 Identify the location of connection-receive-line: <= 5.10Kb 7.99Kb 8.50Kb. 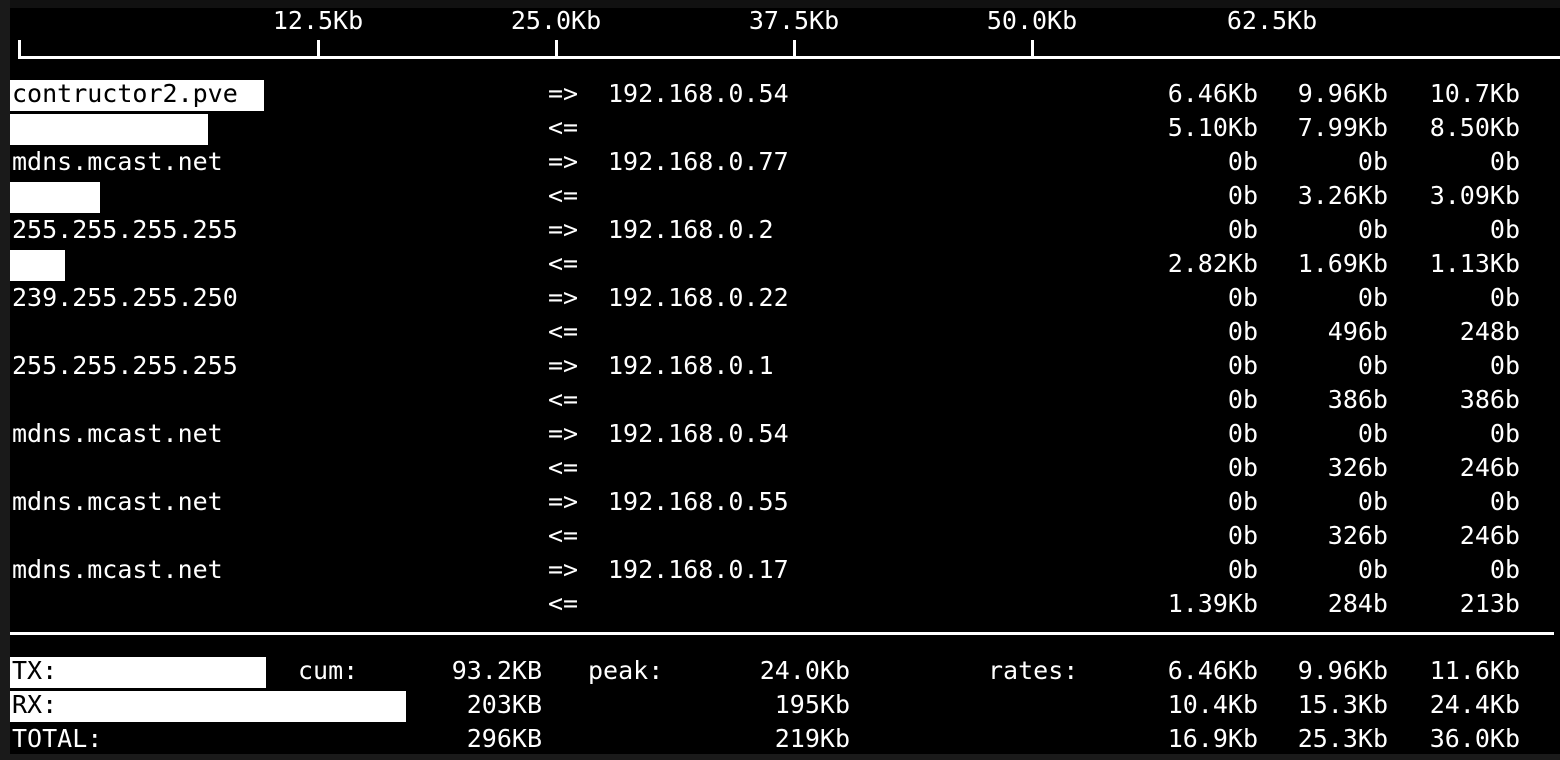
(785, 129).